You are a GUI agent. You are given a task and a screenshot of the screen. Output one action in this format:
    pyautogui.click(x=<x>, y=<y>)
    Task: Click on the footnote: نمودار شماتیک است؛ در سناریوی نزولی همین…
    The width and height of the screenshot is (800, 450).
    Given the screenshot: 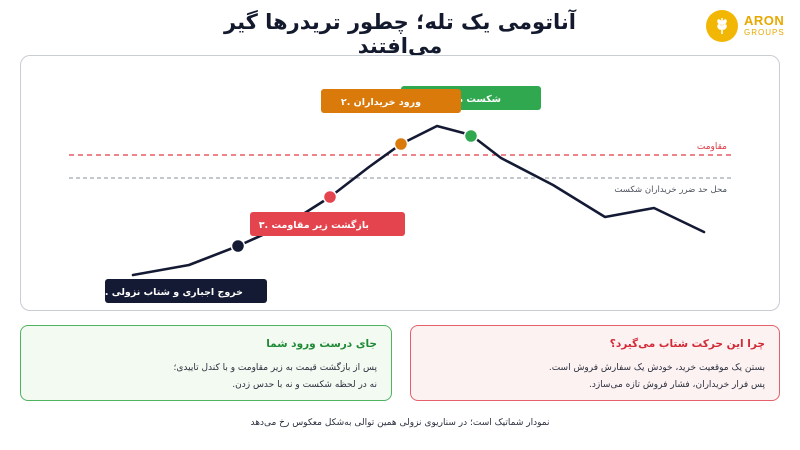 What is the action you would take?
    pyautogui.click(x=400, y=423)
    